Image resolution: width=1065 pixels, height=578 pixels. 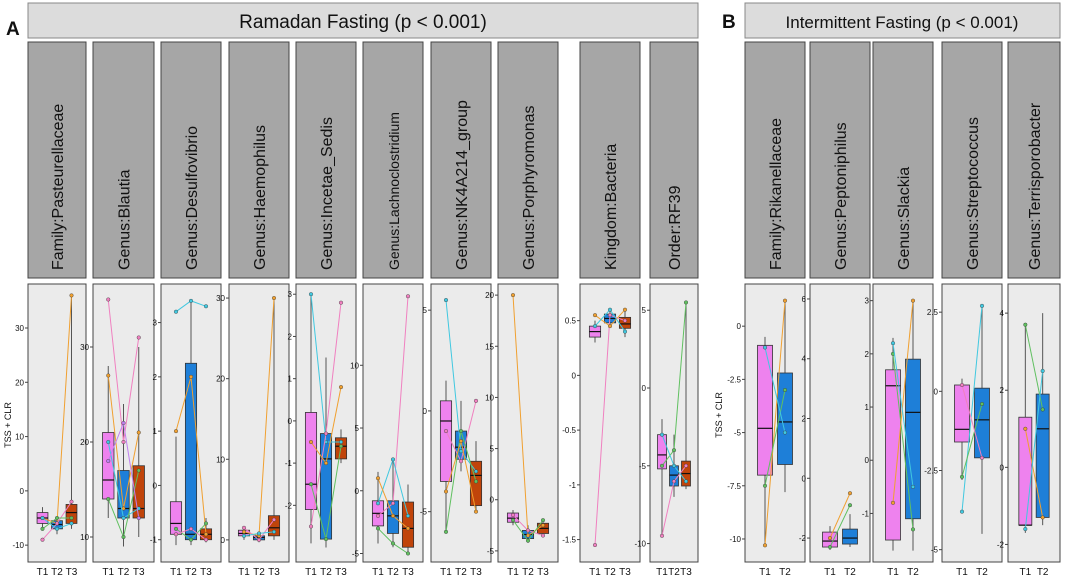 What do you see at coordinates (522, 309) in the screenshot?
I see `facet-7: Genus:Porphyromonas -5 0 5 10 15 20 T1 T2 T3` at bounding box center [522, 309].